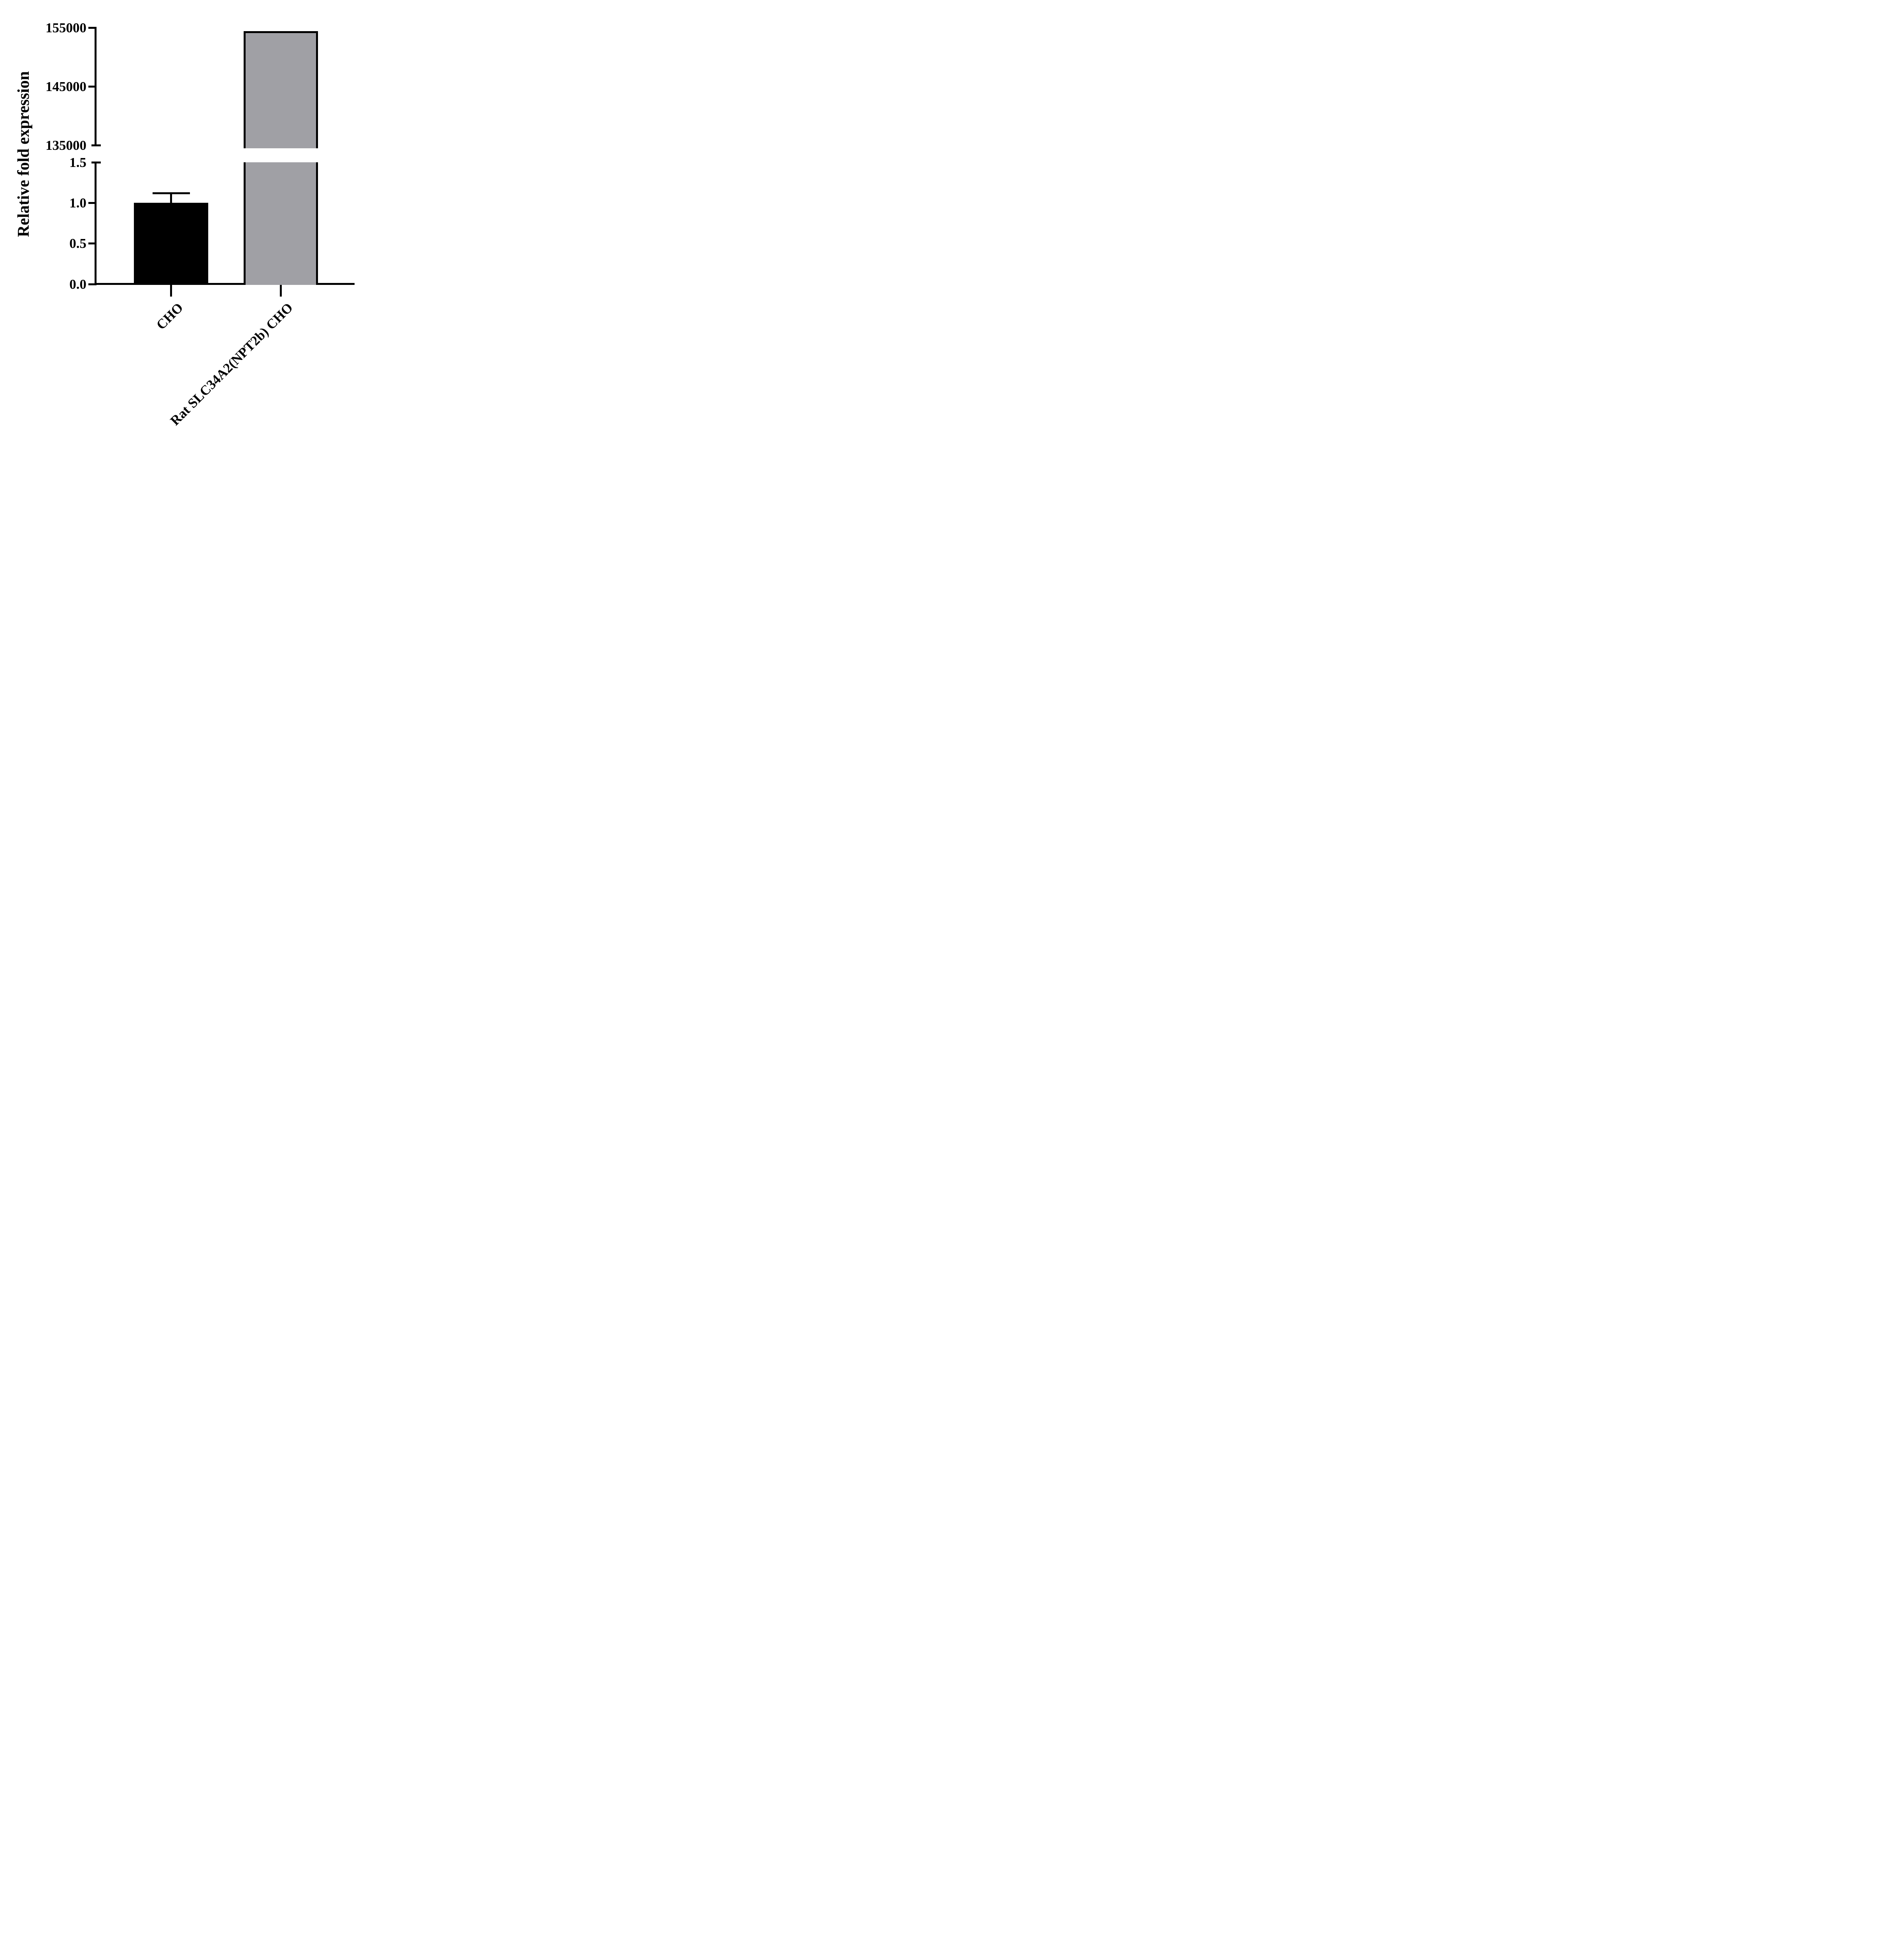 The width and height of the screenshot is (1904, 1946). I want to click on y-axis-tick-label: 1.5, so click(78, 162).